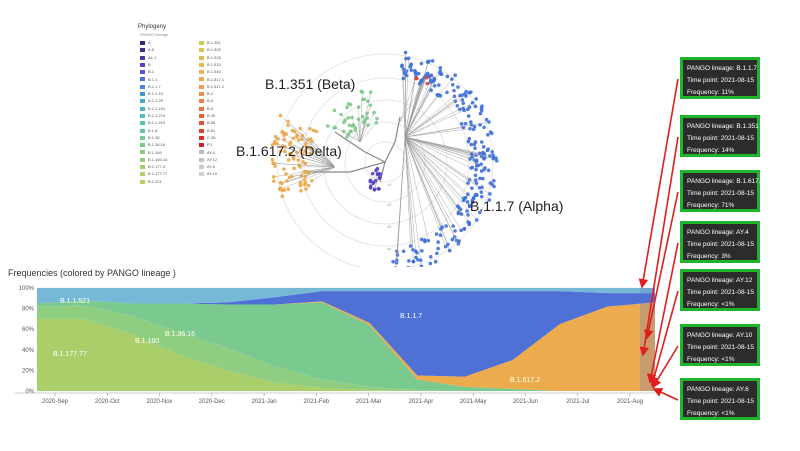 This screenshot has width=800, height=451. What do you see at coordinates (211, 86) in the screenshot?
I see `legend-item: B.1.617.2` at bounding box center [211, 86].